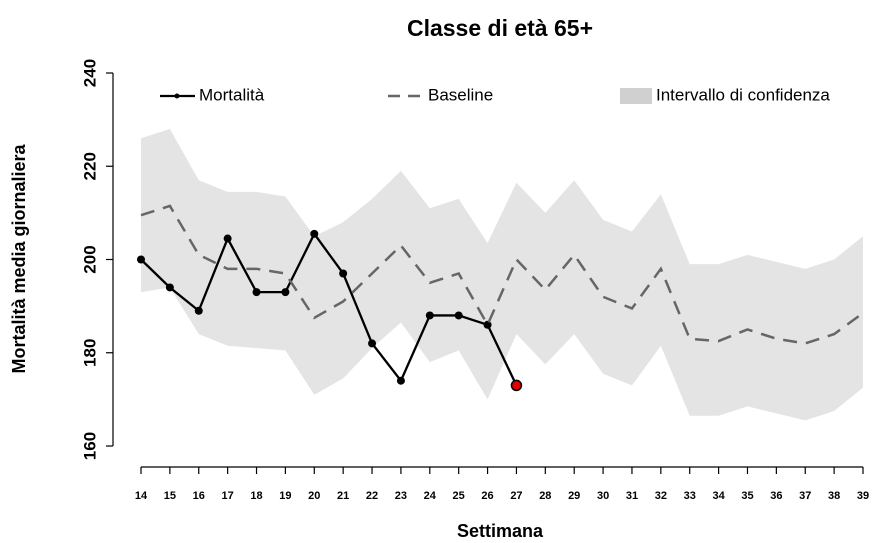 The width and height of the screenshot is (873, 543). I want to click on x-tick-label: 15, so click(170, 496).